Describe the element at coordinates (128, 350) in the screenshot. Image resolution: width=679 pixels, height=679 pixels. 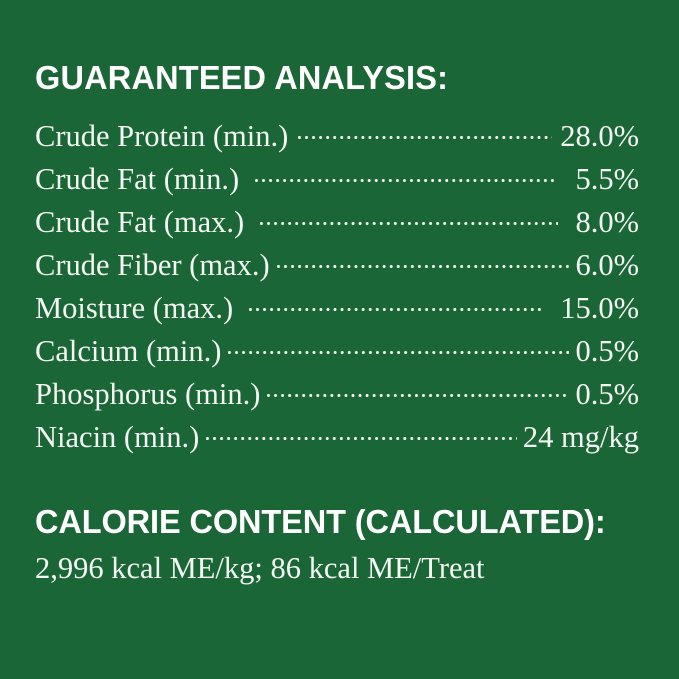
I see `analysis-row-label: Calcium (min.)` at that location.